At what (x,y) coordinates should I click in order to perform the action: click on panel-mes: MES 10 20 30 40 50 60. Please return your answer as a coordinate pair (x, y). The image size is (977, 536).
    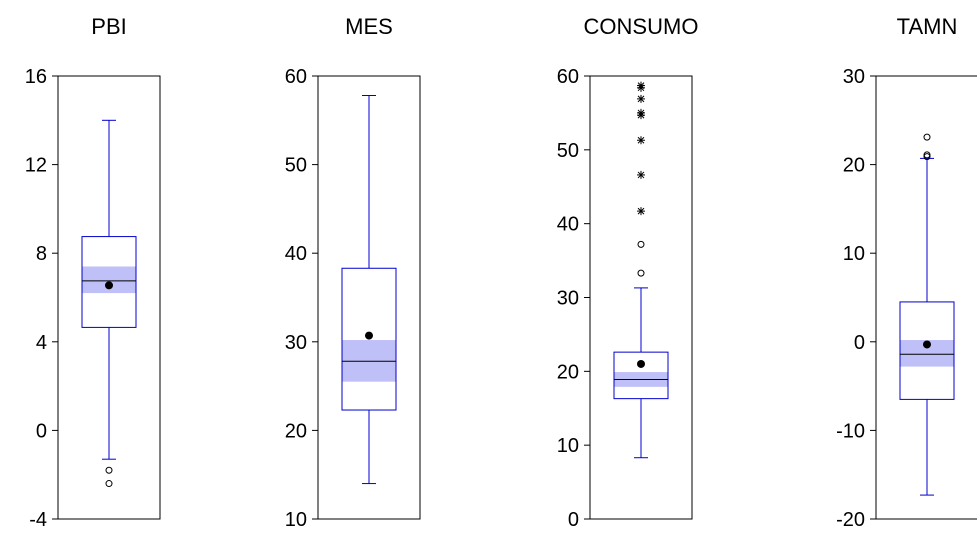
    Looking at the image, I should click on (353, 272).